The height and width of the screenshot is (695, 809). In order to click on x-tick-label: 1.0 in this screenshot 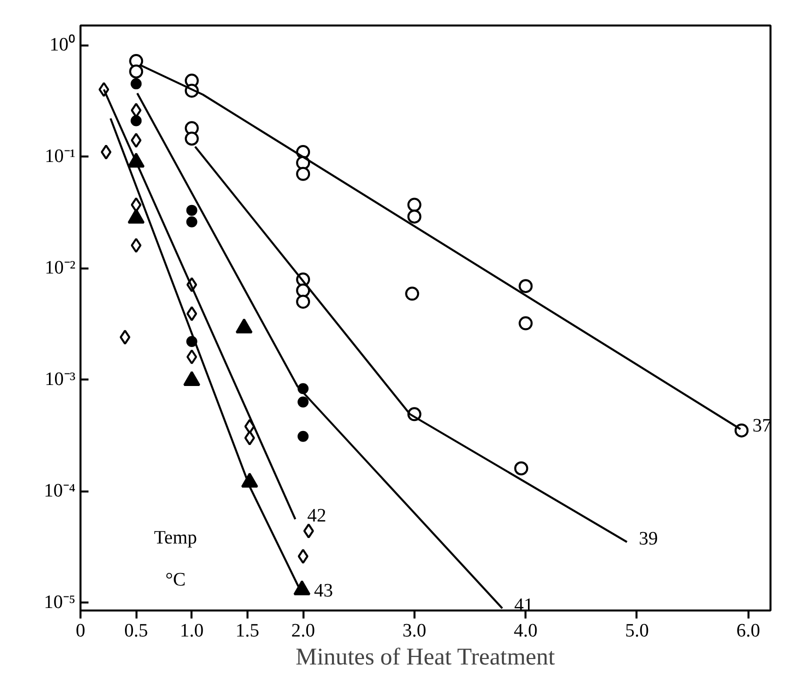, I will do `click(192, 631)`.